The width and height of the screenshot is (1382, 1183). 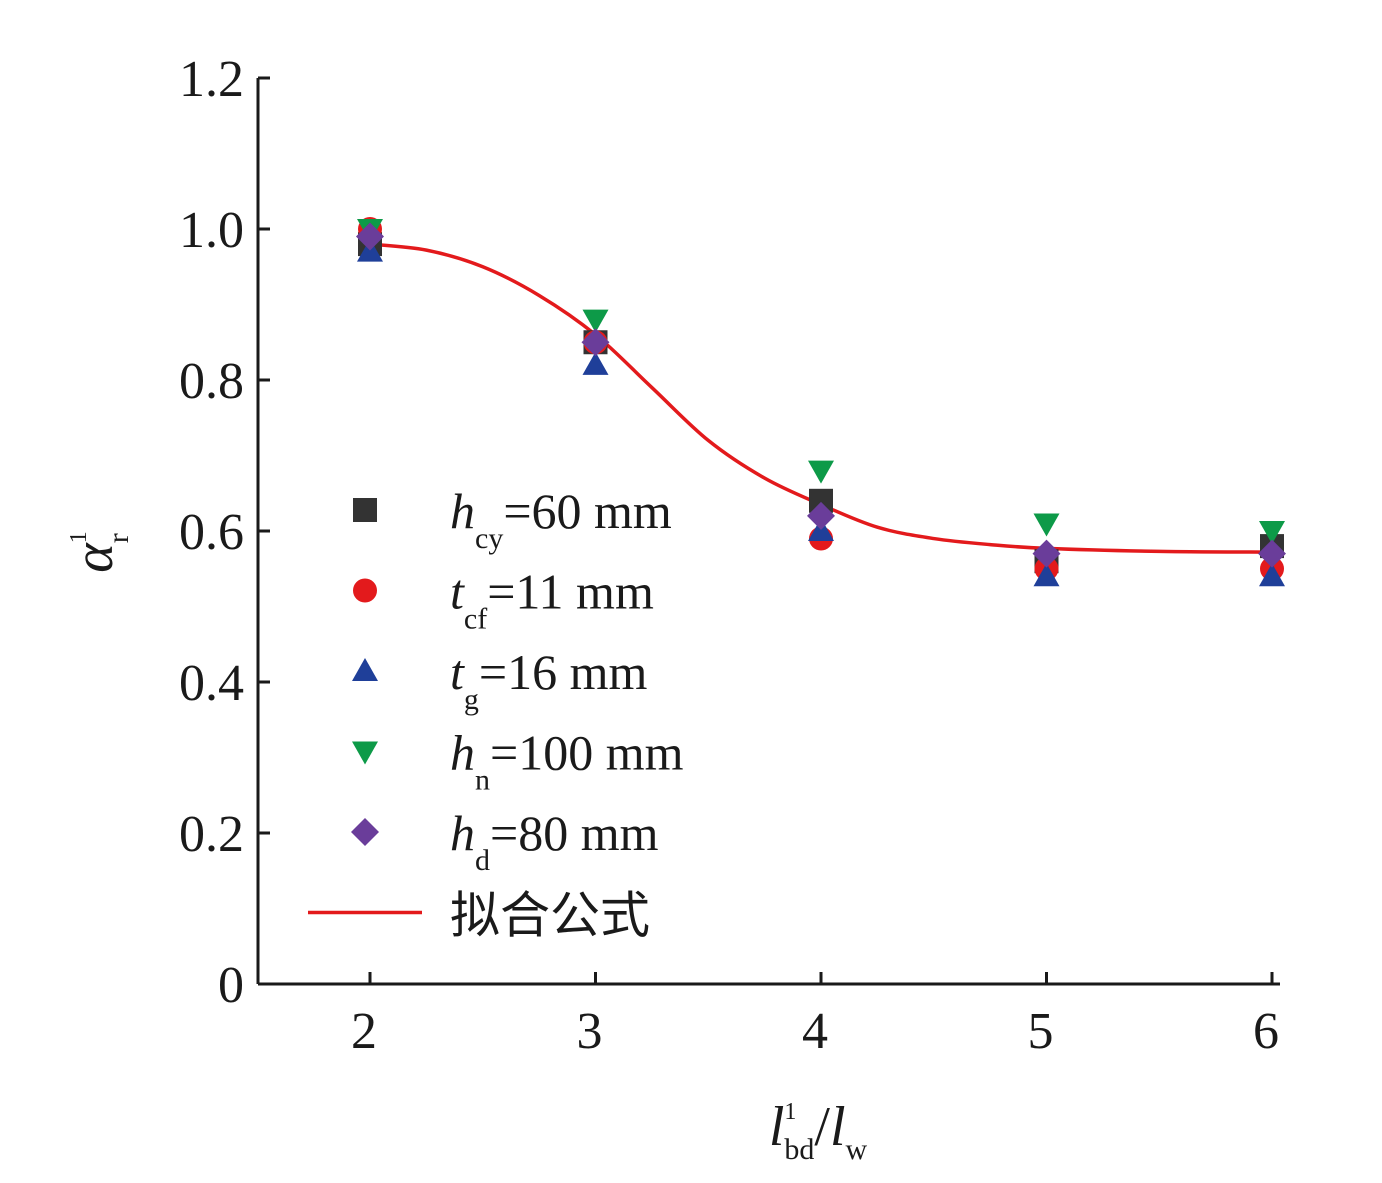 What do you see at coordinates (475, 619) in the screenshot?
I see `legend-subscript: cf` at bounding box center [475, 619].